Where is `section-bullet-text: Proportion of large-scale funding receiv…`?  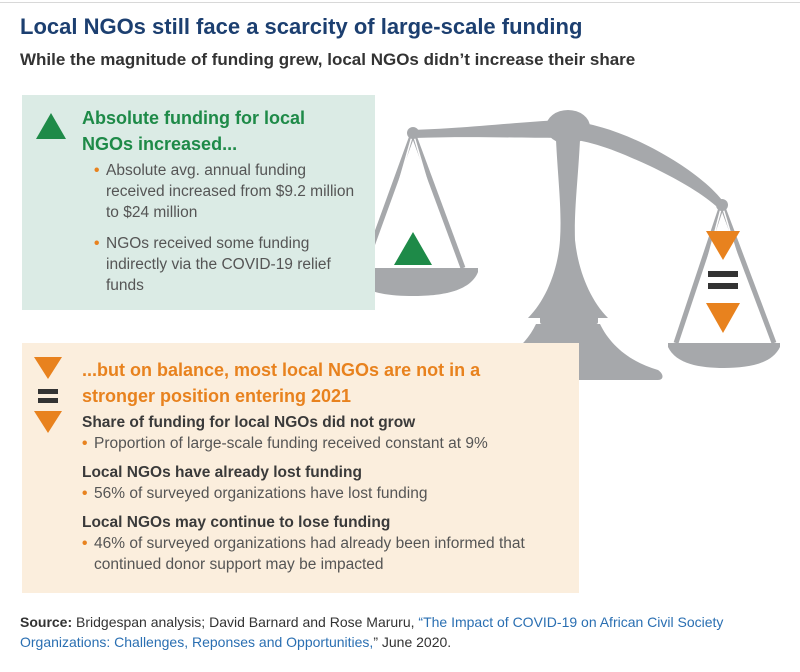
section-bullet-text: Proportion of large-scale funding receiv… is located at coordinates (291, 443).